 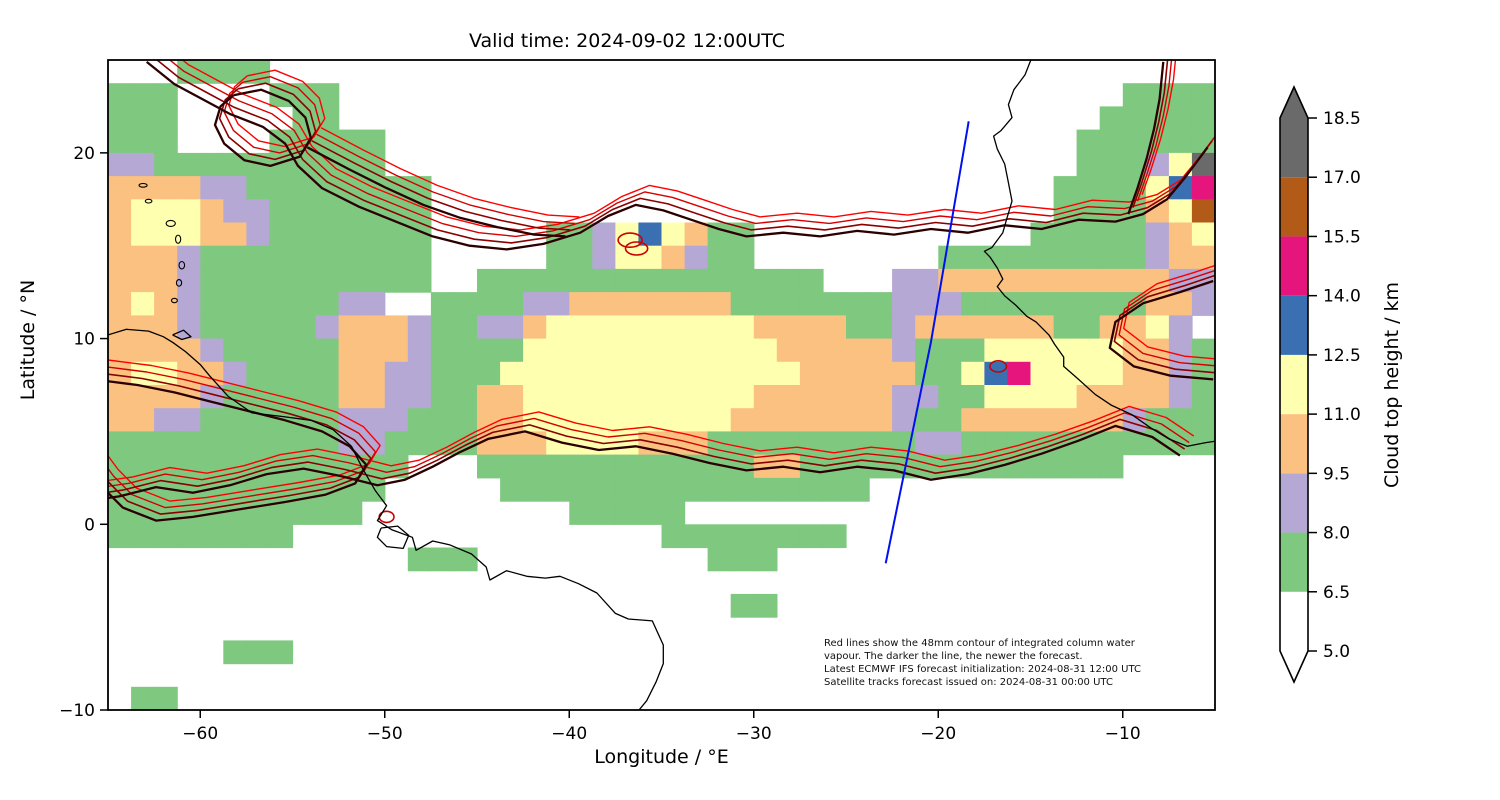 What do you see at coordinates (385, 734) in the screenshot?
I see `x-tick-label: −50` at bounding box center [385, 734].